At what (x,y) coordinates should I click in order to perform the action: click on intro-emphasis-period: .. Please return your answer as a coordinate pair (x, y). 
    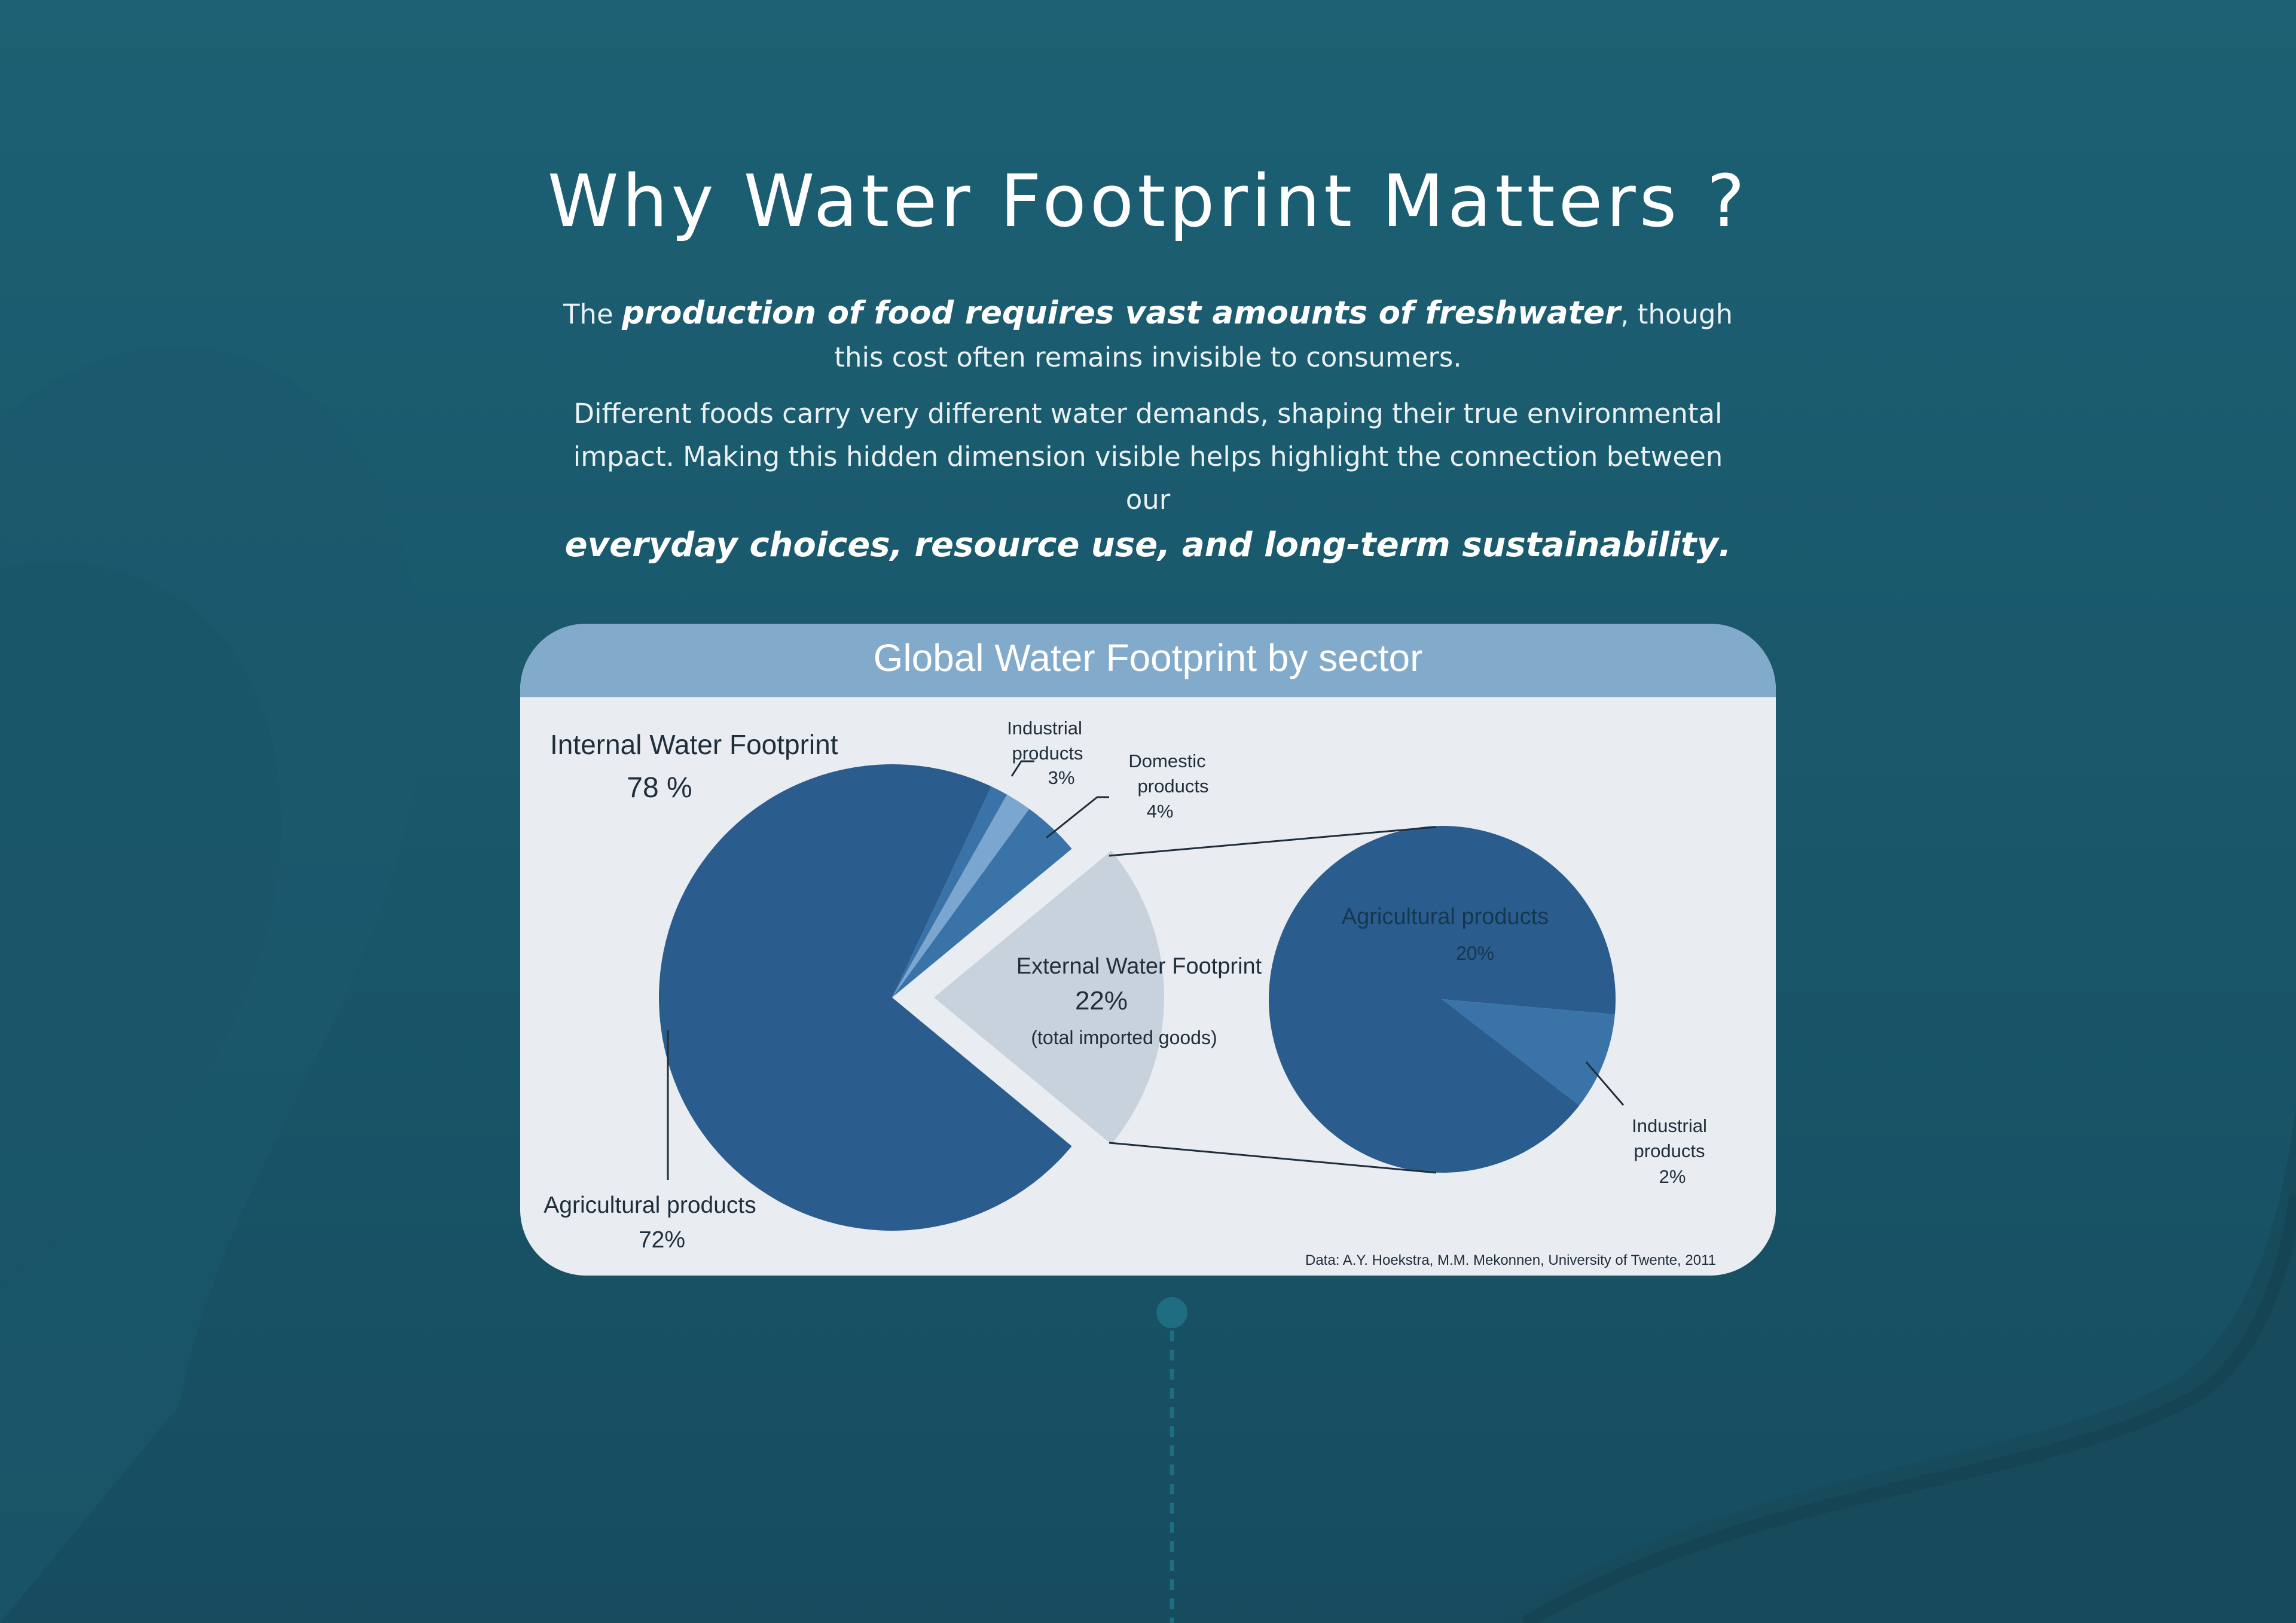
    Looking at the image, I should click on (1725, 545).